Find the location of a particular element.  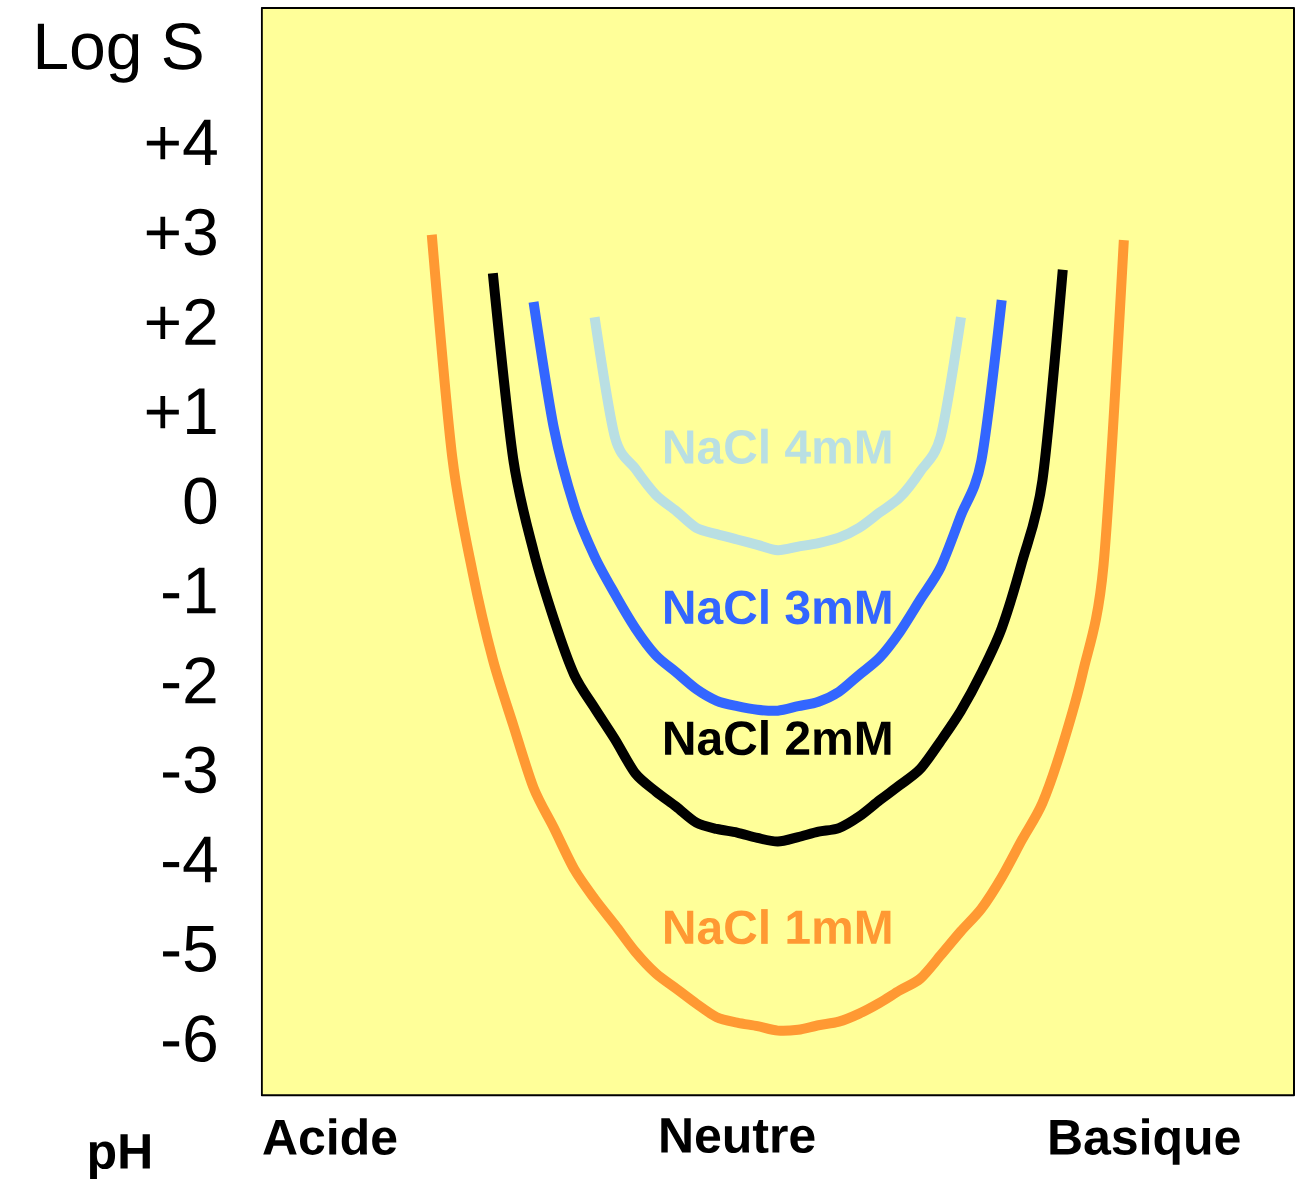

y-tick-label: -4 is located at coordinates (190, 859).